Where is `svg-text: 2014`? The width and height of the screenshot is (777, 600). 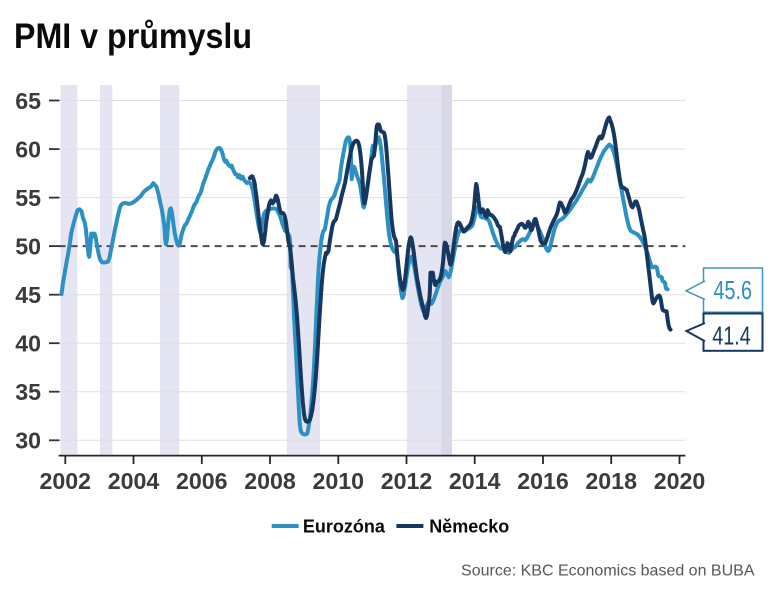
svg-text: 2014 is located at coordinates (475, 481).